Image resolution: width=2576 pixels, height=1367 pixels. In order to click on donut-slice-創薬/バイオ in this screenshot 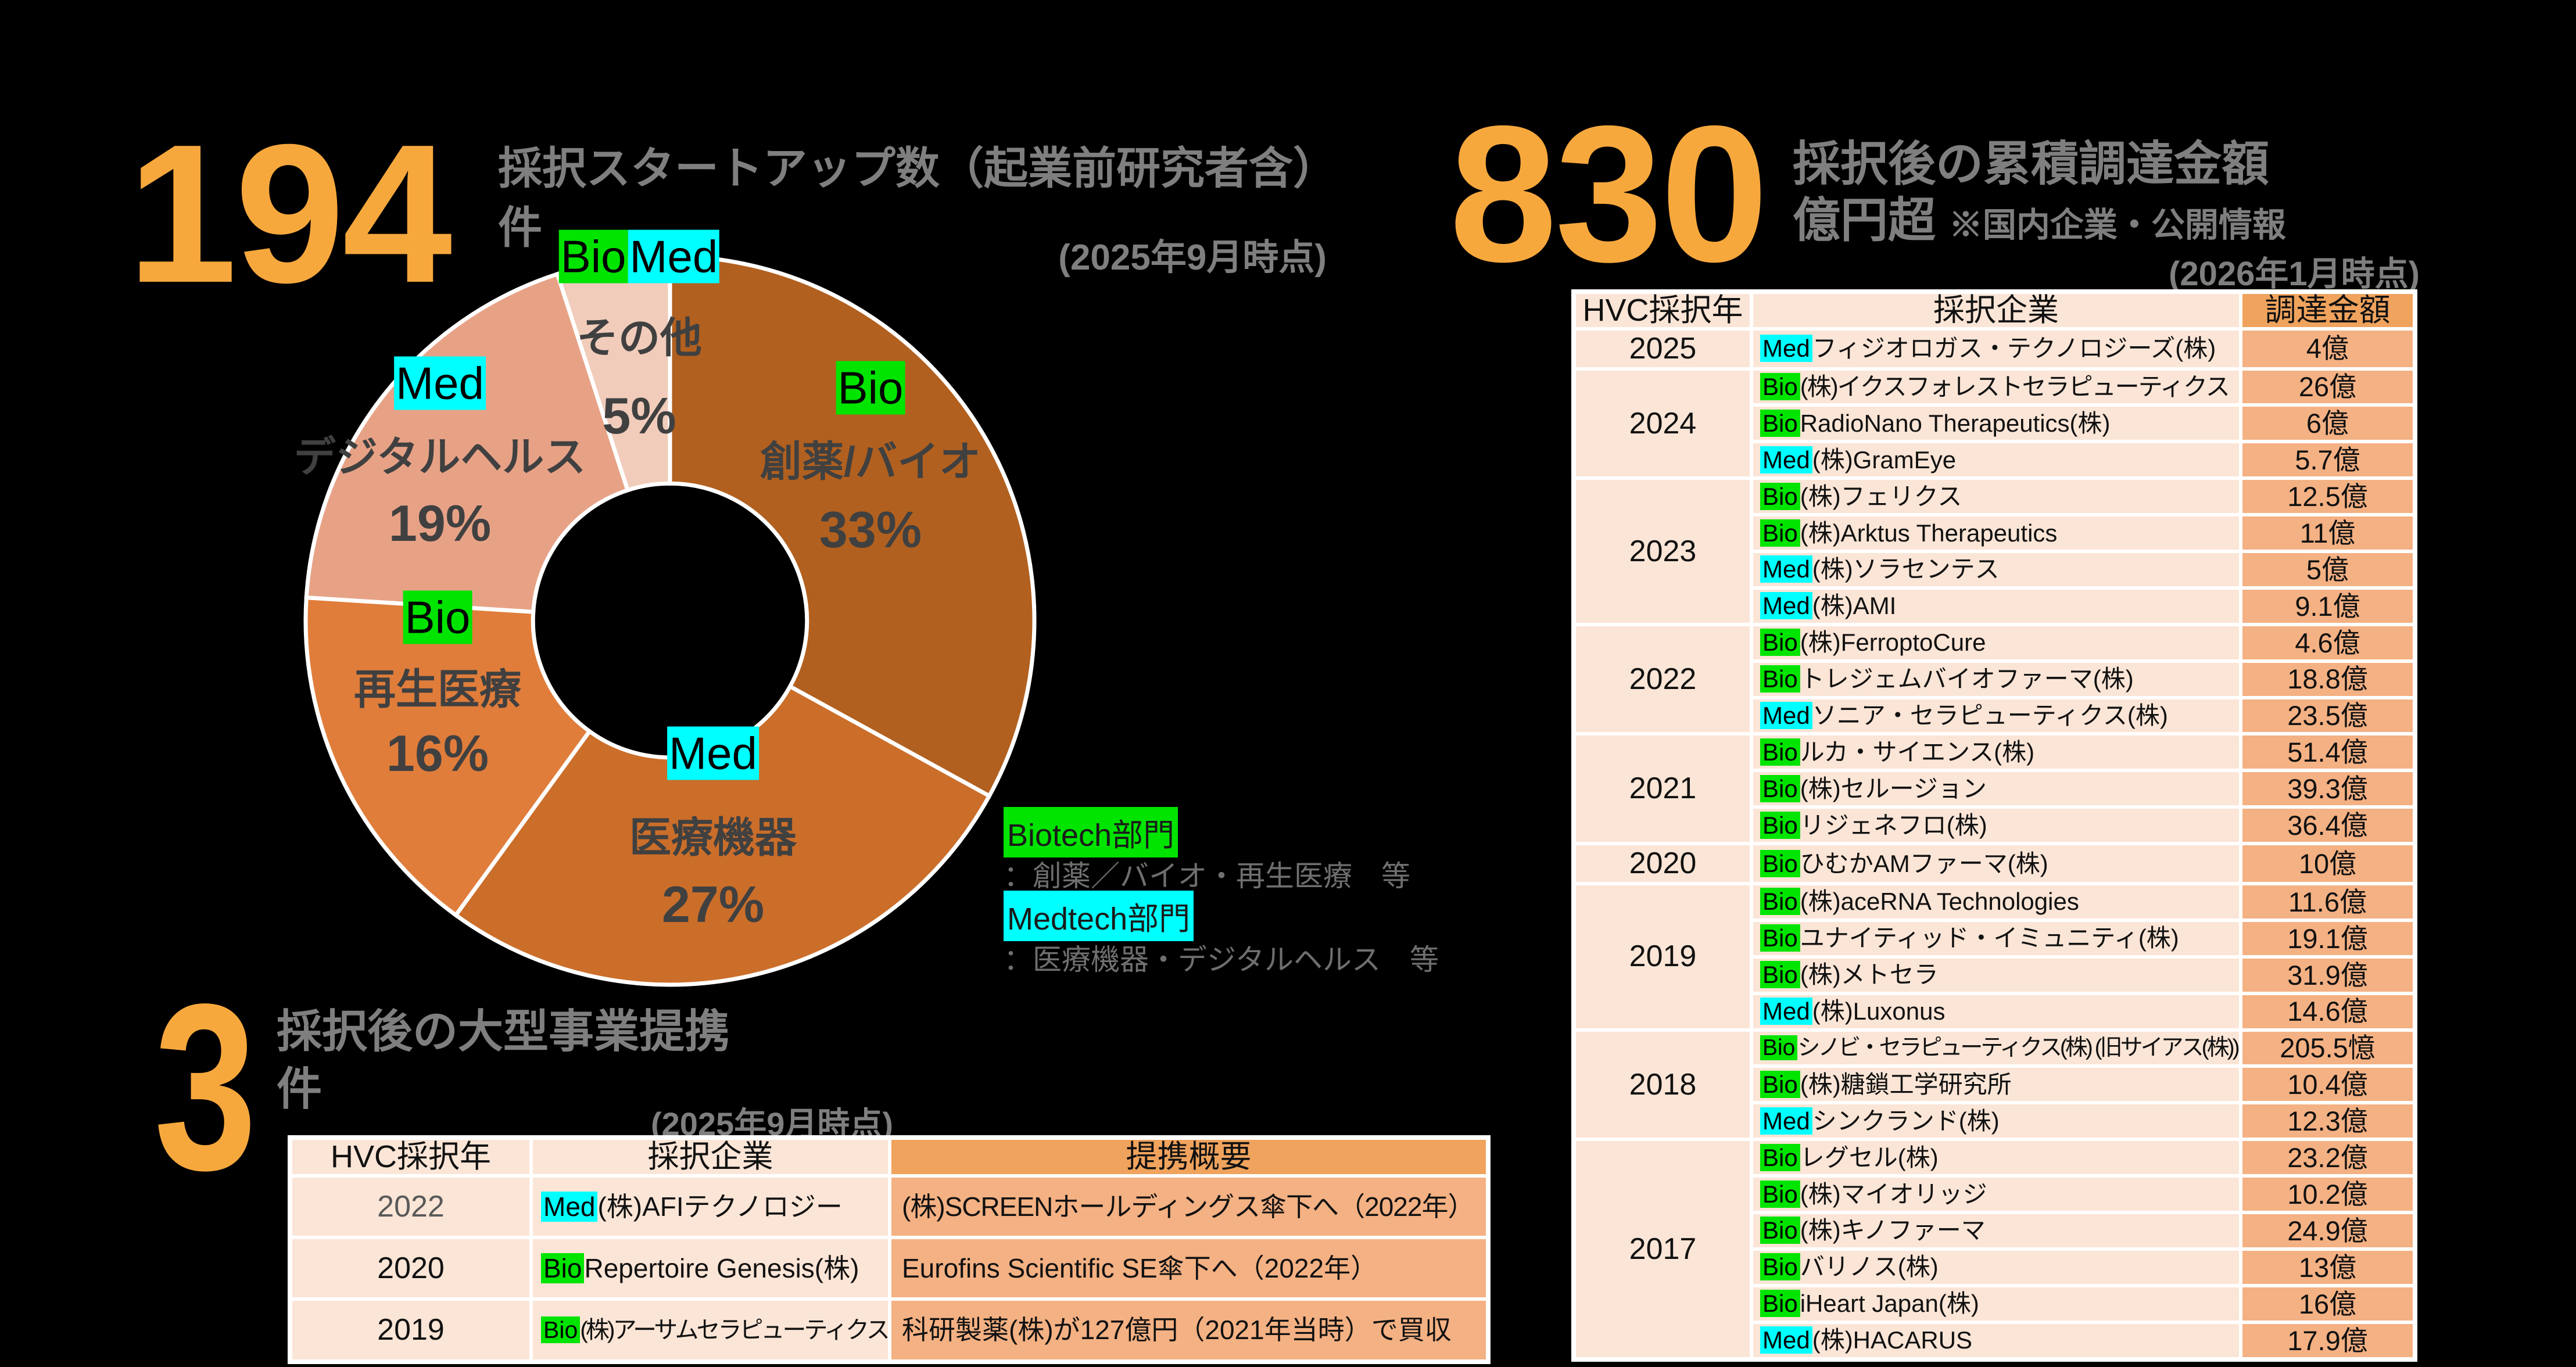, I will do `click(852, 526)`.